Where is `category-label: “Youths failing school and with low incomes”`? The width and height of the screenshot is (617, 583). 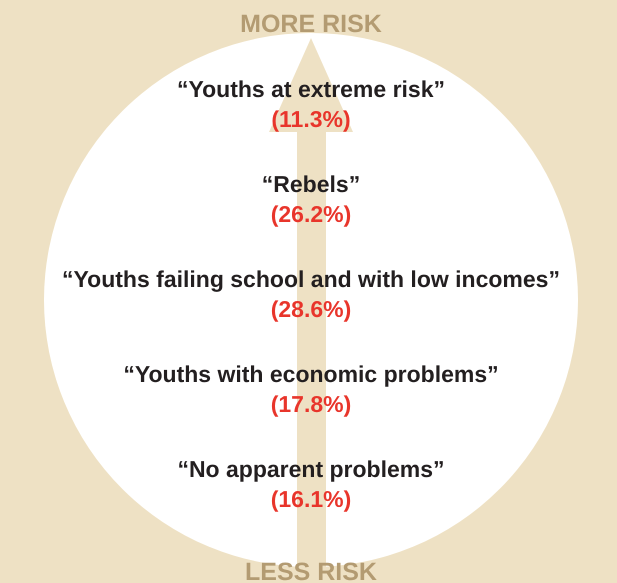
category-label: “Youths failing school and with low incomes” is located at coordinates (311, 279).